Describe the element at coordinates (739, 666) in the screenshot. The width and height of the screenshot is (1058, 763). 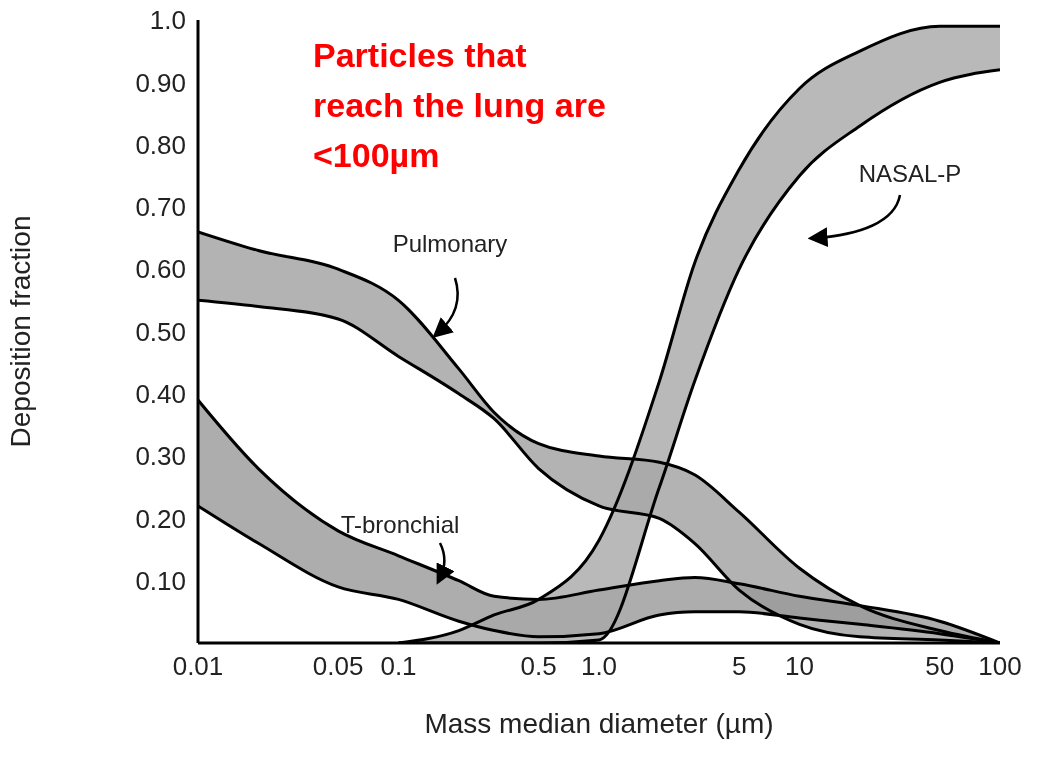
I see `x-tick-label: 5` at that location.